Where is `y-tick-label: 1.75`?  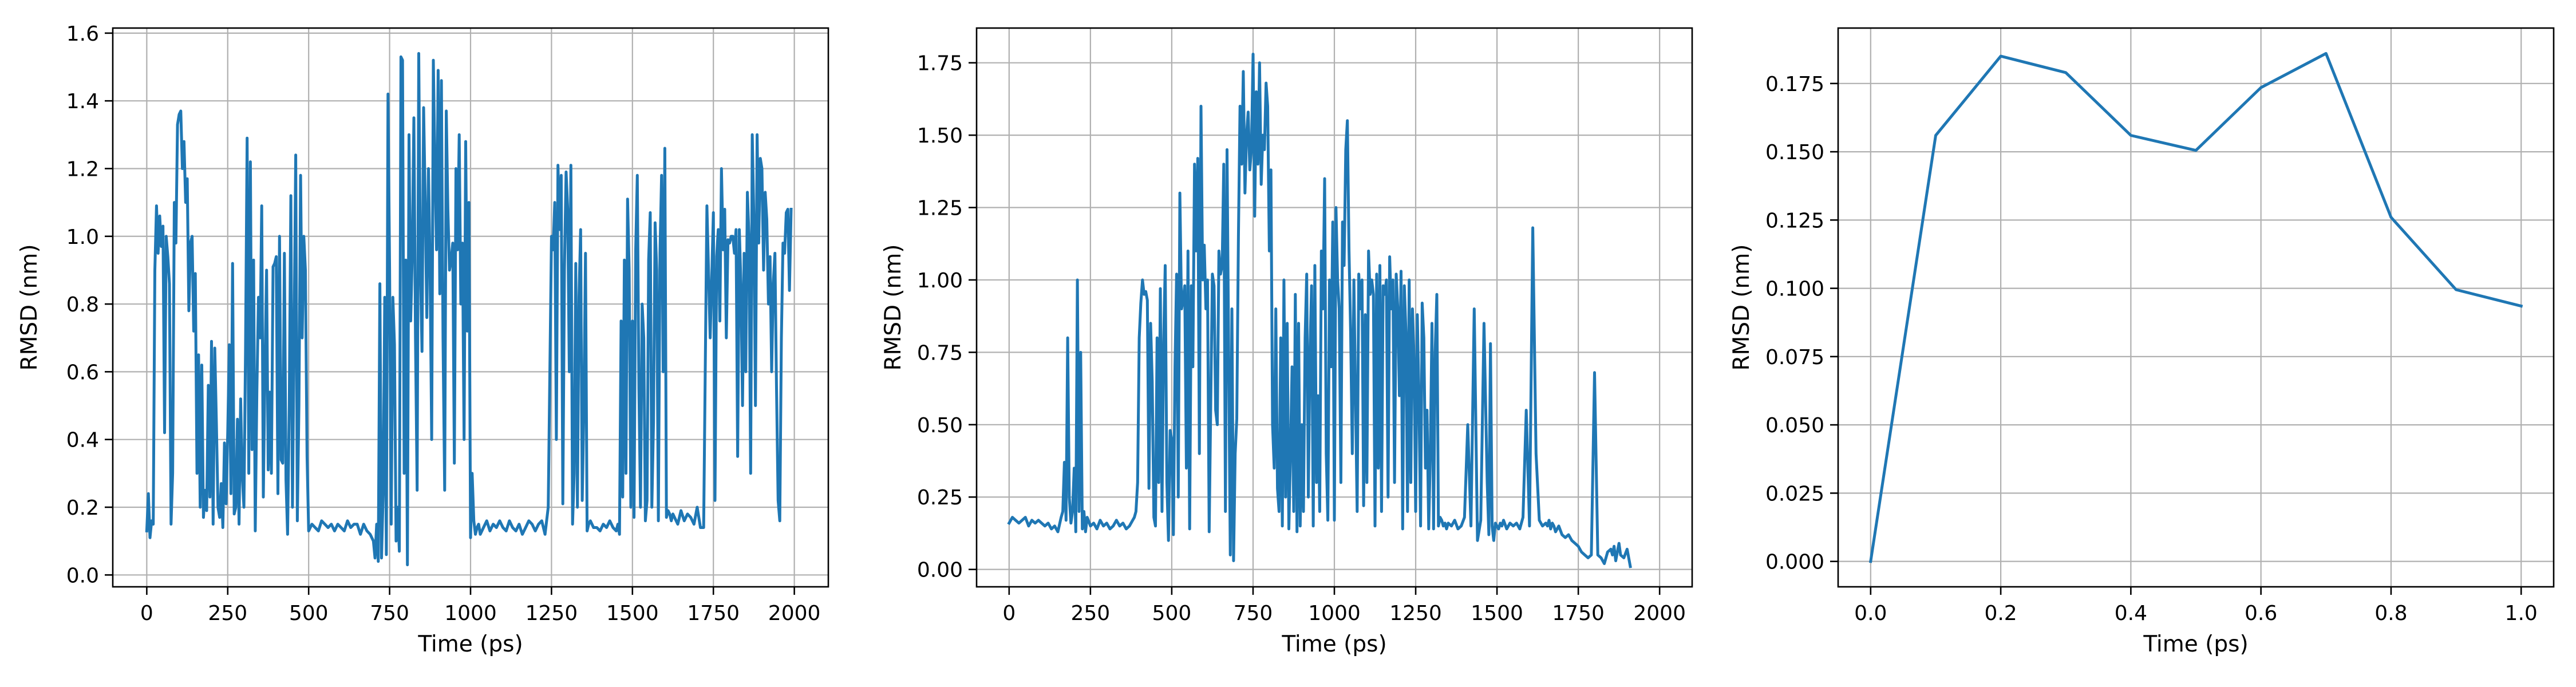
y-tick-label: 1.75 is located at coordinates (940, 64).